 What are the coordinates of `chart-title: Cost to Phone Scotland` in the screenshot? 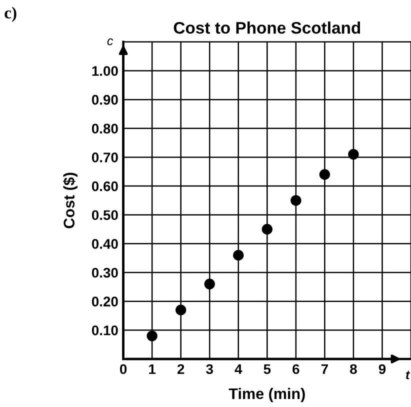 It's located at (267, 28).